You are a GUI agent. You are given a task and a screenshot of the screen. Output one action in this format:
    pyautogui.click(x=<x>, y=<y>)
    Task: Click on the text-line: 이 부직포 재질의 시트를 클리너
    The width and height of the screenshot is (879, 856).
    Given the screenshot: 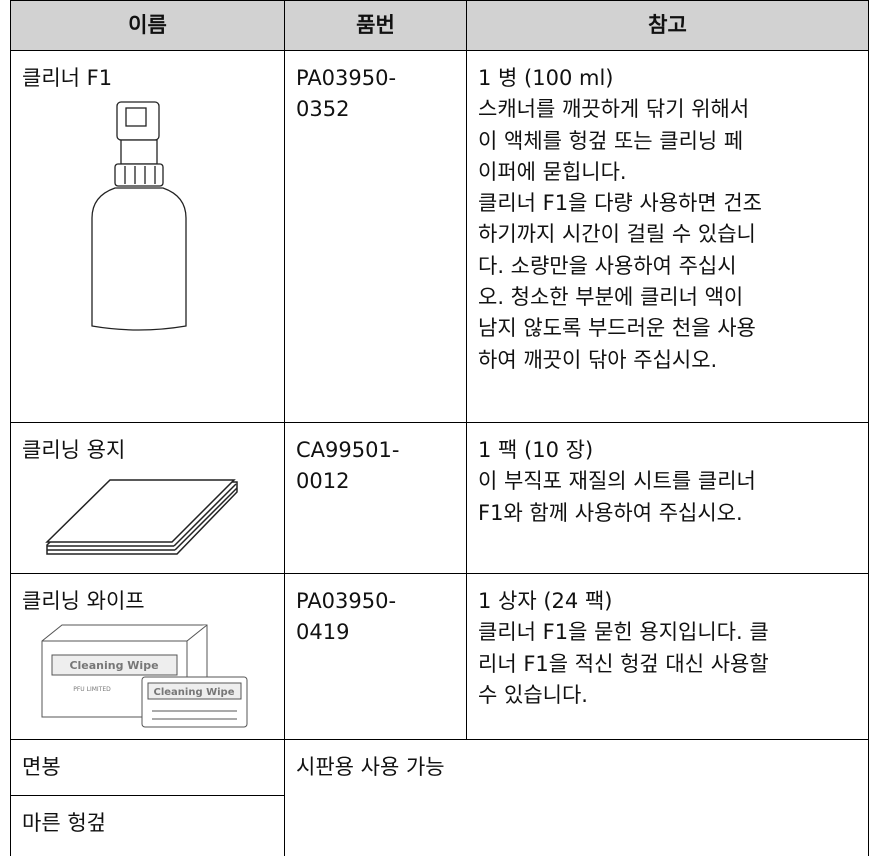 What is the action you would take?
    pyautogui.click(x=617, y=481)
    